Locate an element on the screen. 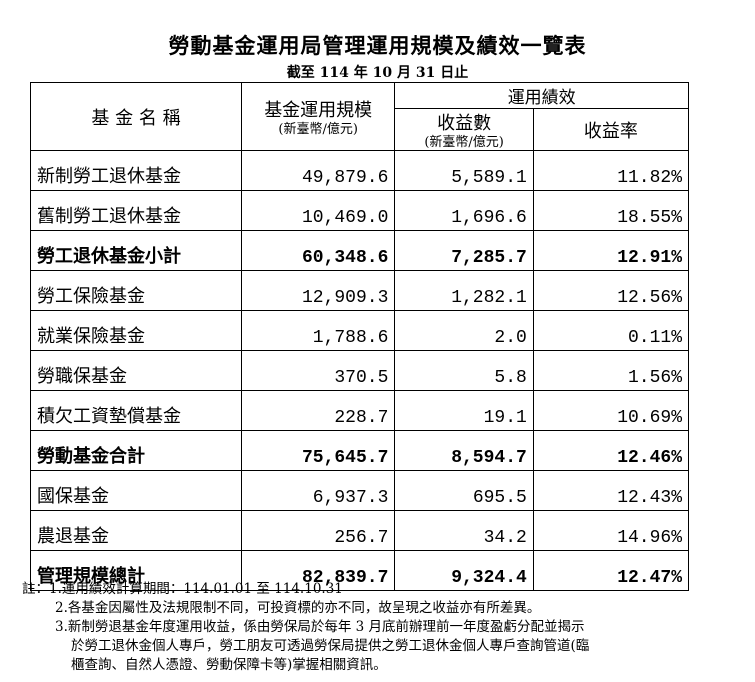 Image resolution: width=755 pixels, height=682 pixels. subtotal-row: 管理規模總計 82,839.7 9,324.4 12.47% is located at coordinates (360, 570).